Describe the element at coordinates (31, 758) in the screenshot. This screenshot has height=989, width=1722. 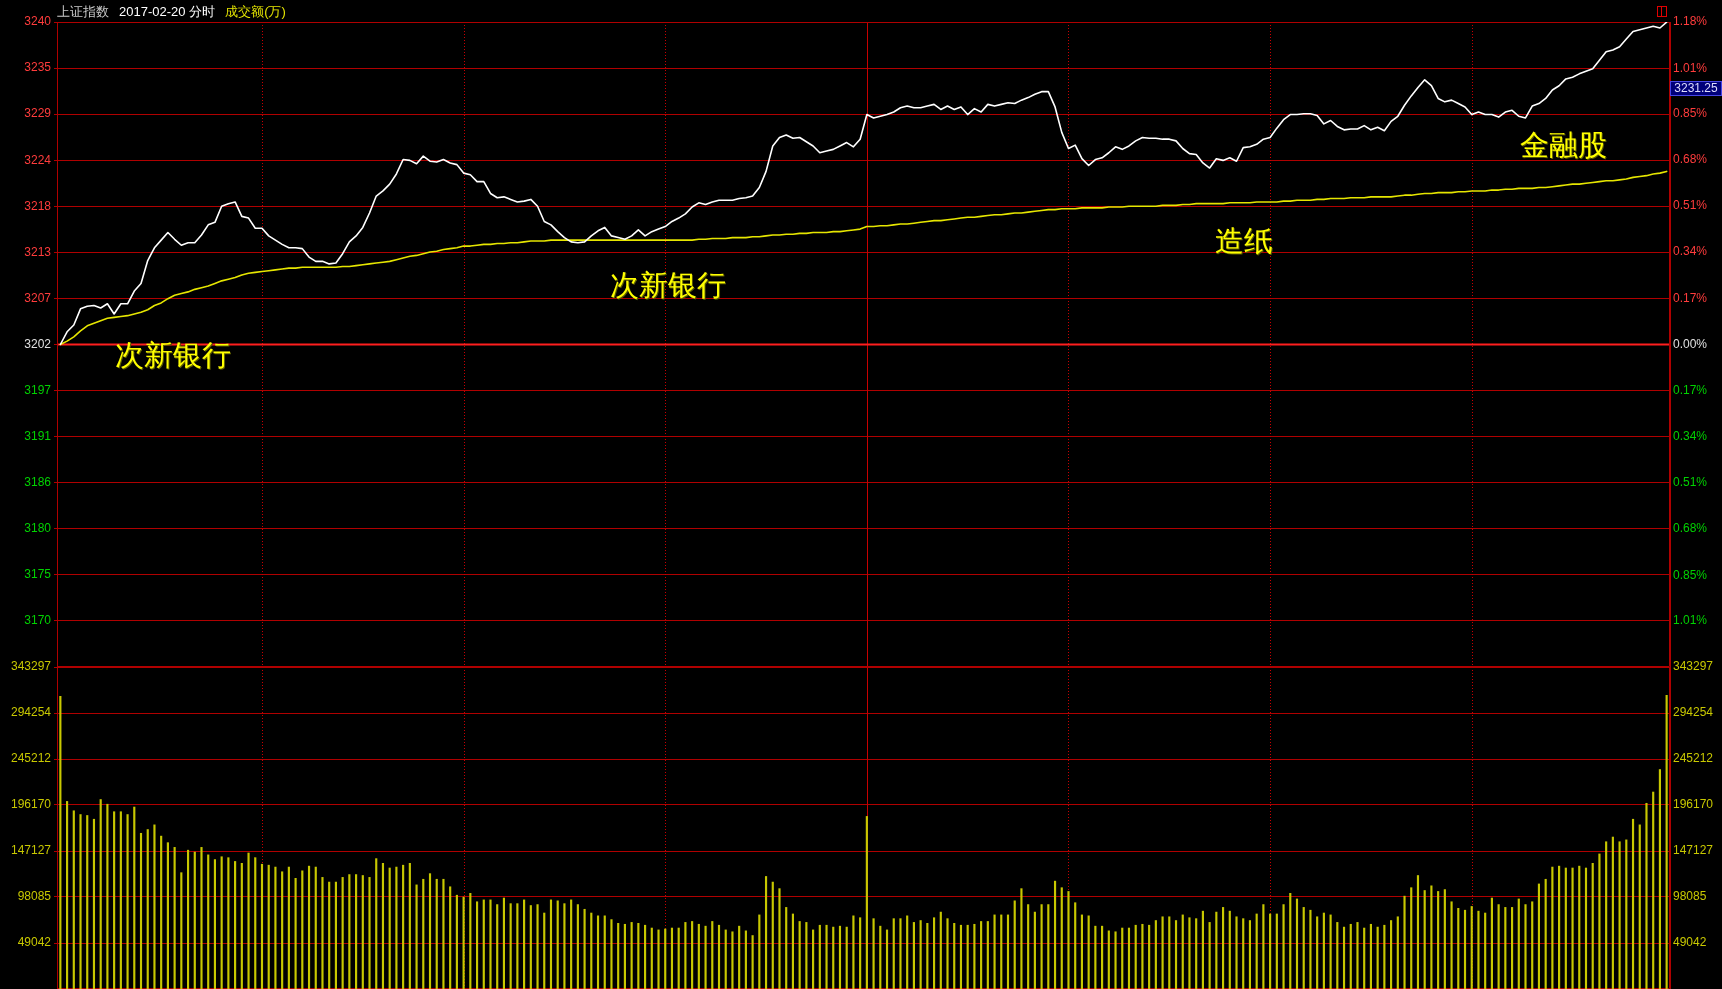
I see `y-tick-label: 245212` at that location.